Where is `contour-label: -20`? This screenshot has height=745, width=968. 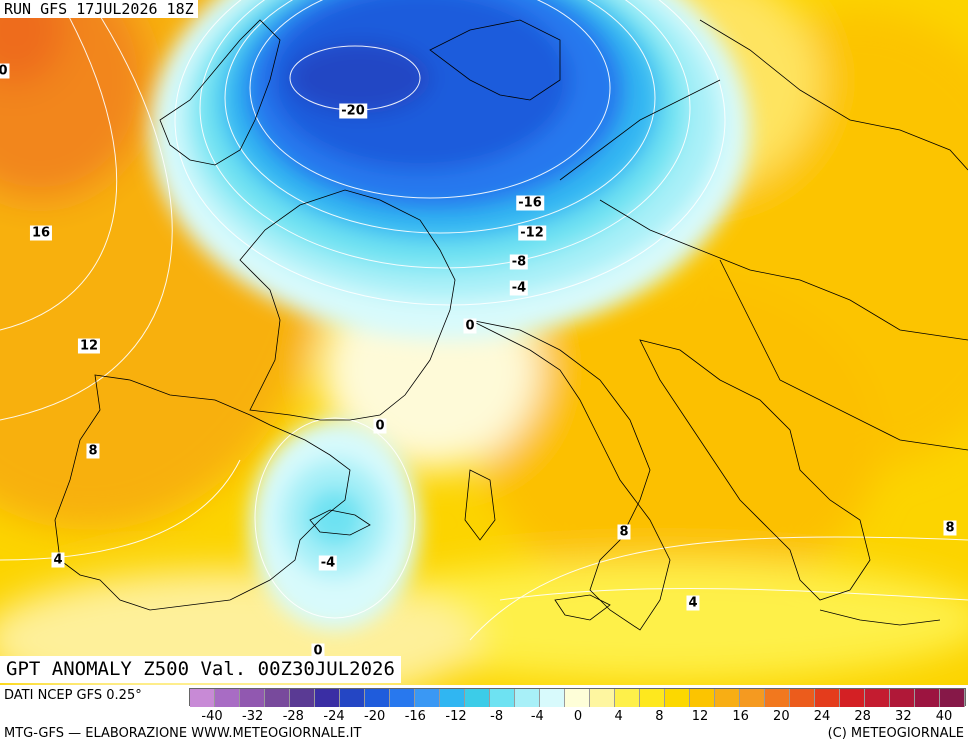
contour-label: -20 is located at coordinates (353, 111).